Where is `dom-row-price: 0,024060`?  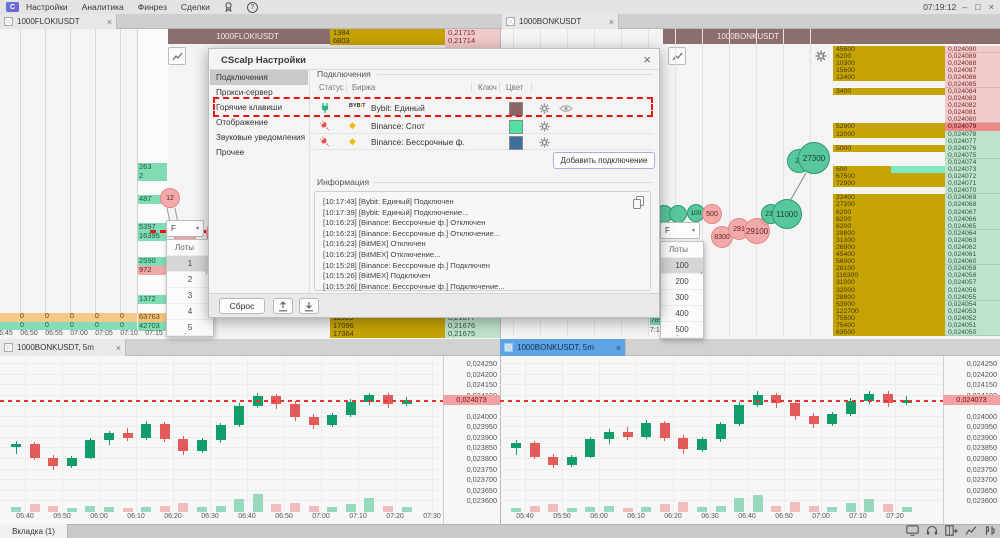 dom-row-price: 0,024060 is located at coordinates (972, 262).